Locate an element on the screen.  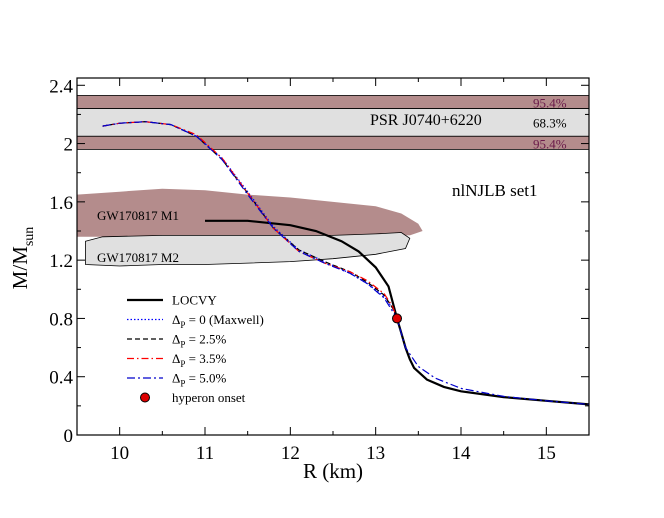
x-tick-label: 13 is located at coordinates (375, 453).